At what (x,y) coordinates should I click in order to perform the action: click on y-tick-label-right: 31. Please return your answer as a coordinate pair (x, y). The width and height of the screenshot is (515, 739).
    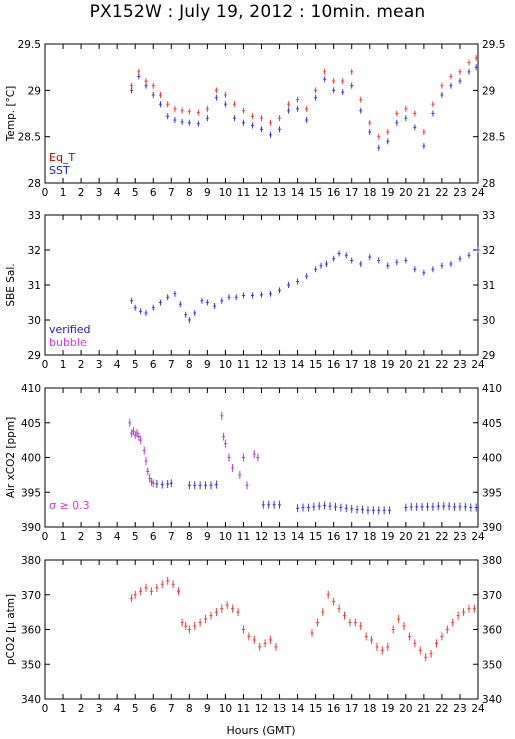
    Looking at the image, I should click on (488, 286).